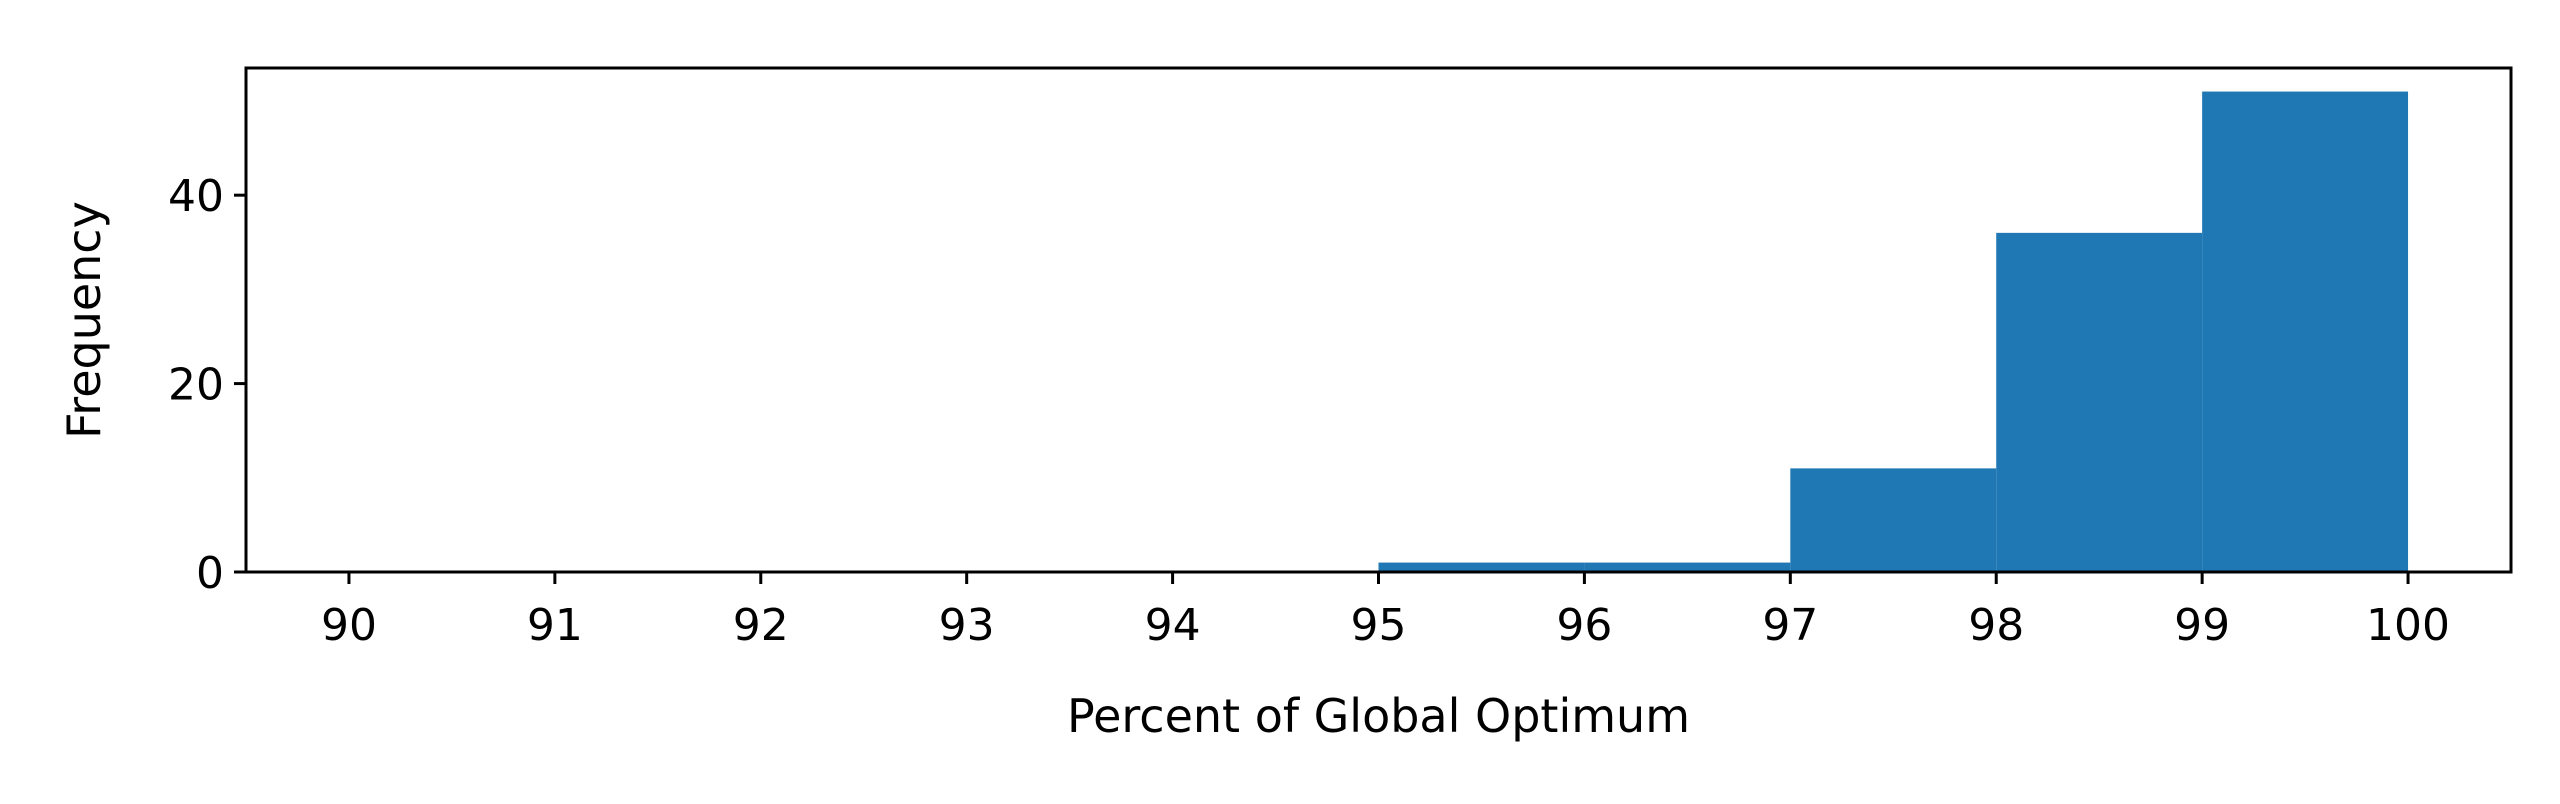 This screenshot has height=804, width=2560. Describe the element at coordinates (2202, 625) in the screenshot. I see `x-tick-label: 99` at that location.